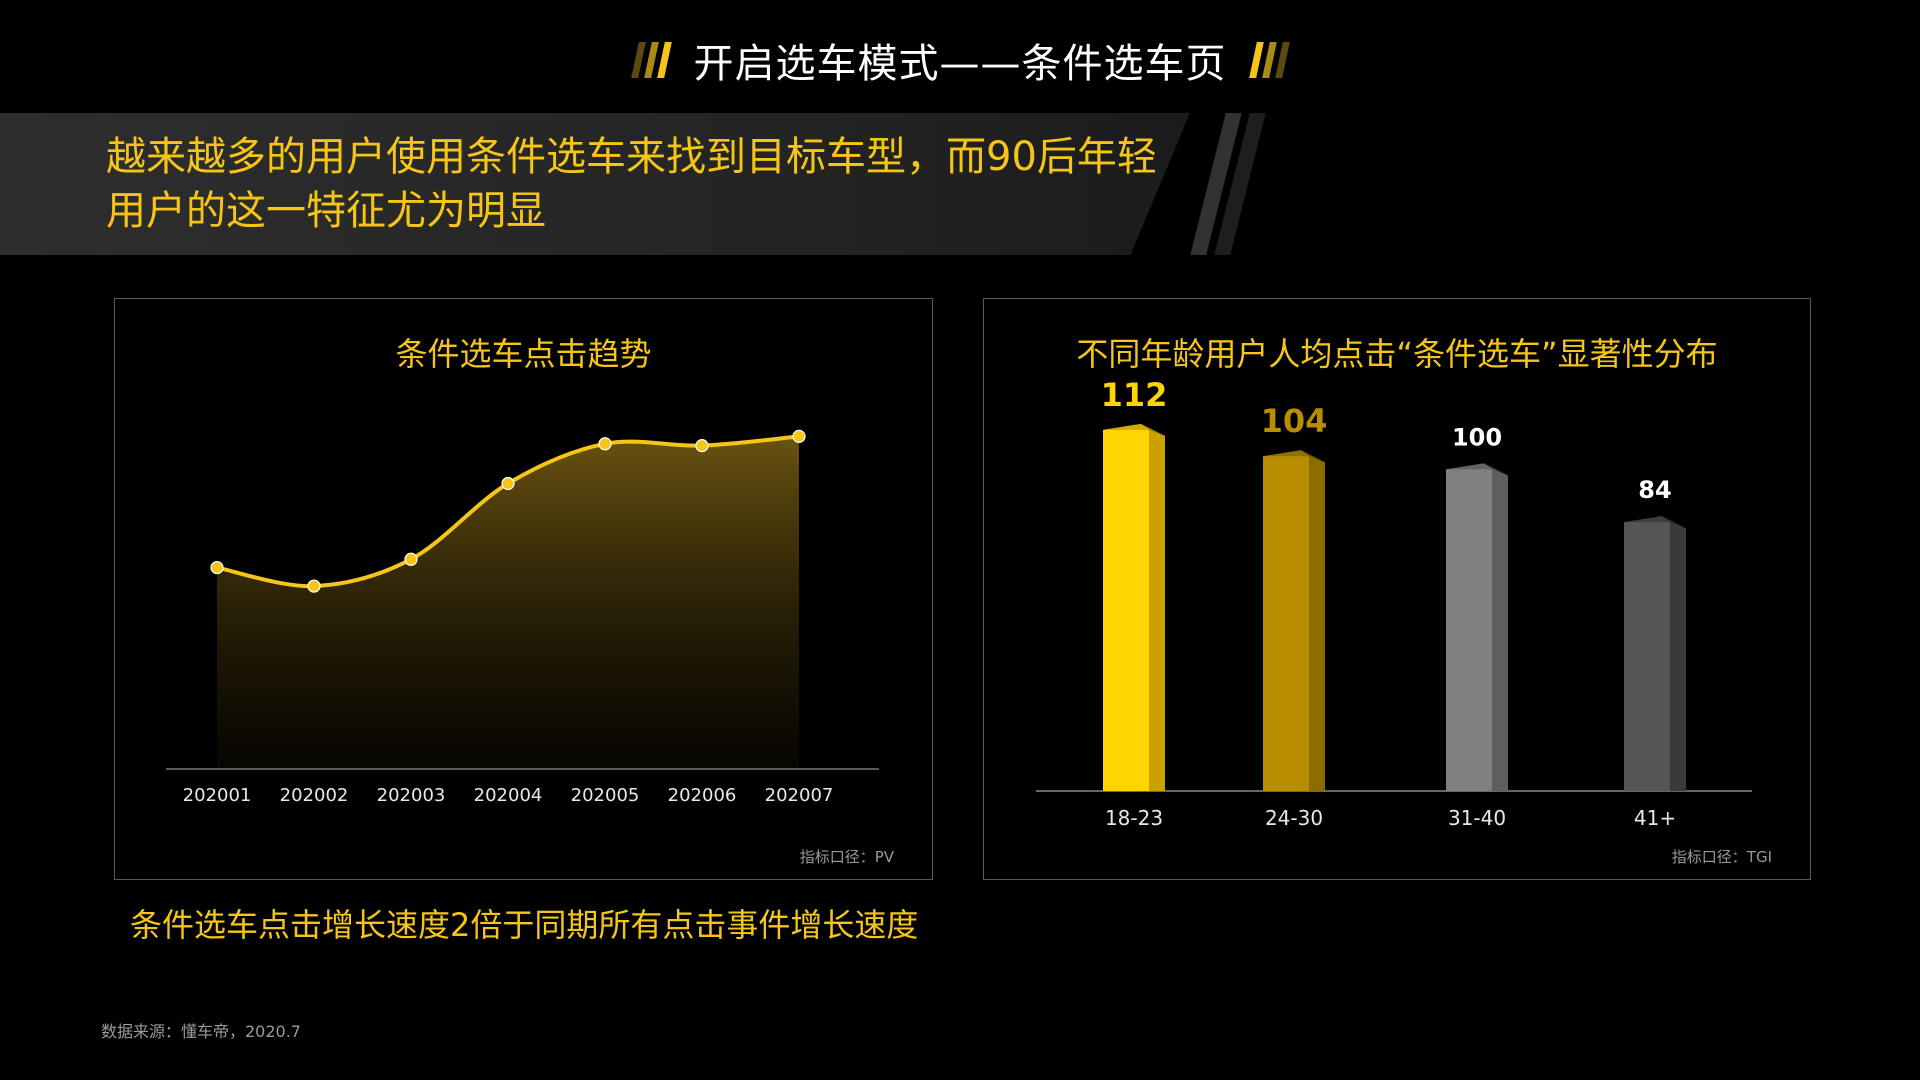 The height and width of the screenshot is (1080, 1920). Describe the element at coordinates (1477, 437) in the screenshot. I see `tgi-value-label: 100` at that location.